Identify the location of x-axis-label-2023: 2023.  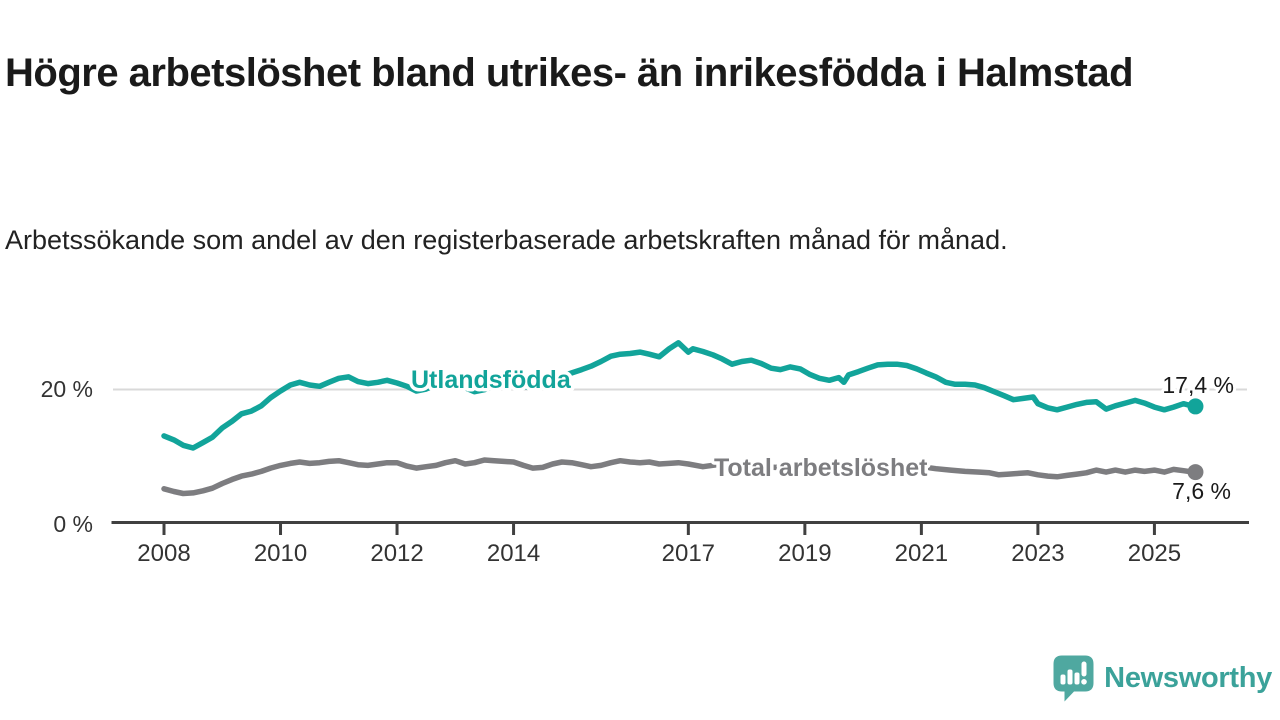
(1037, 553).